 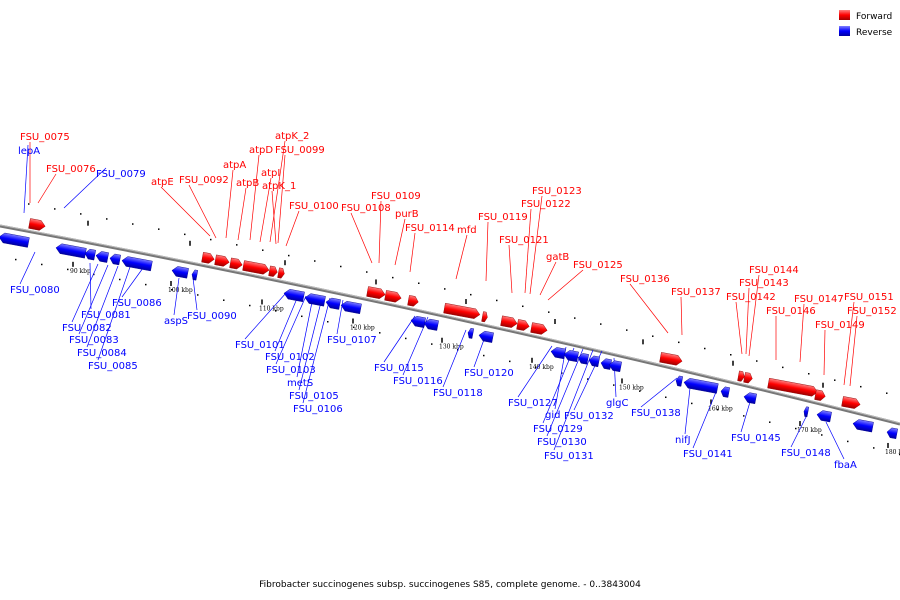 I want to click on forward-gene-label: FSU_0125, so click(x=598, y=265).